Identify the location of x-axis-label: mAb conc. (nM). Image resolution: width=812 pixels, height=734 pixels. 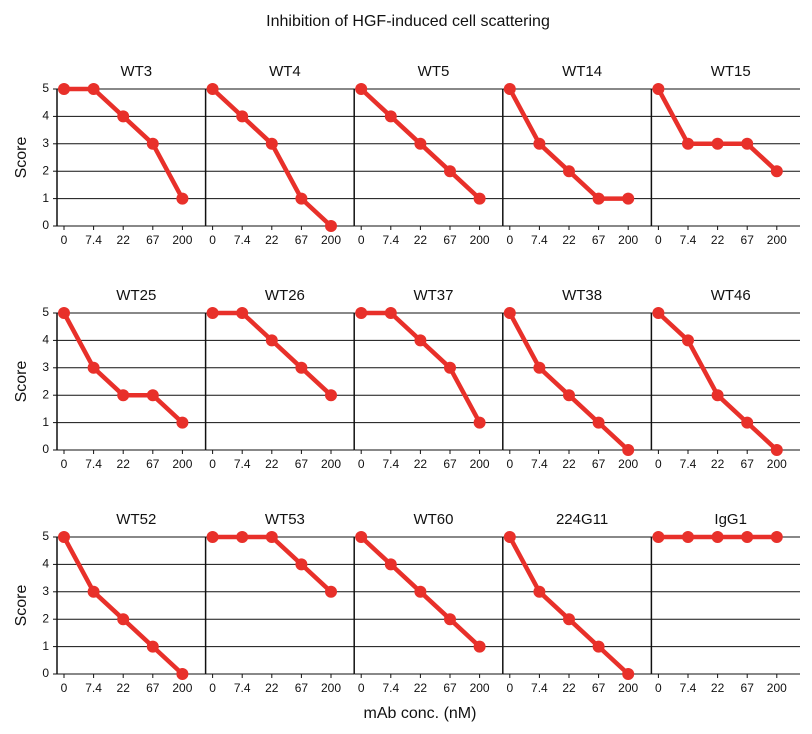
(420, 713).